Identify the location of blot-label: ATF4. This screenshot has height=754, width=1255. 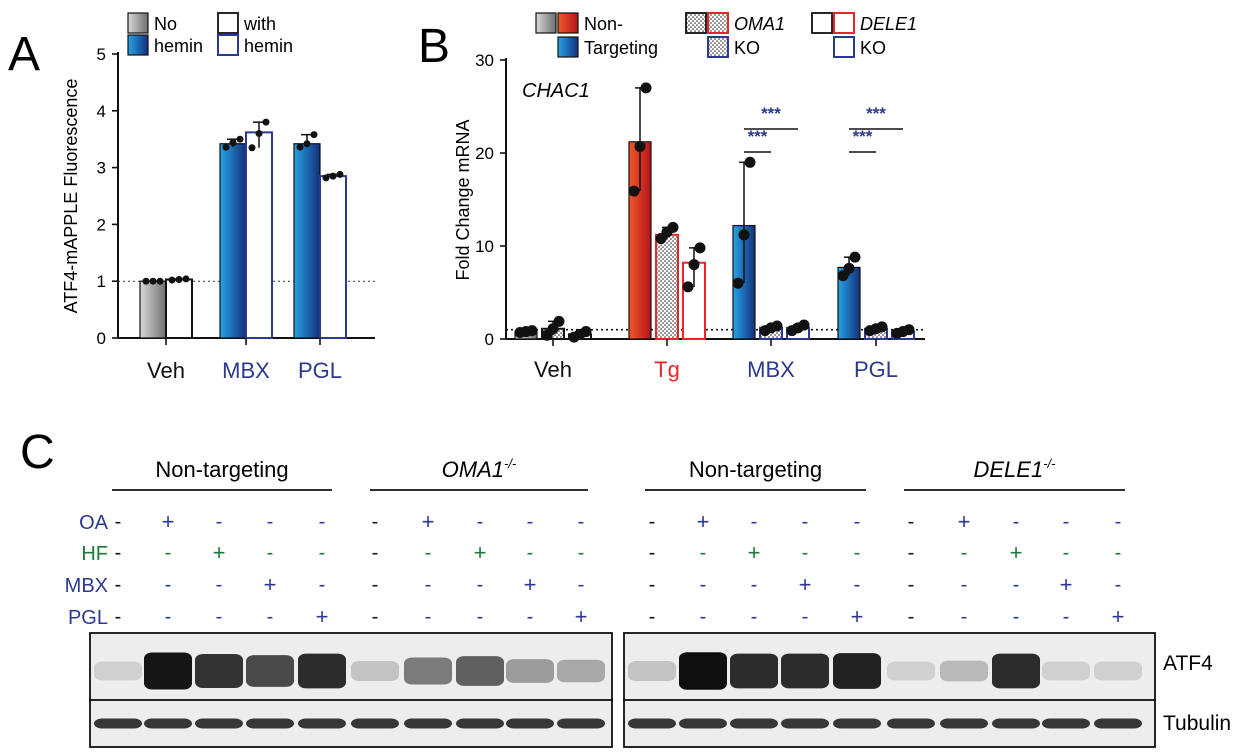
(1188, 663).